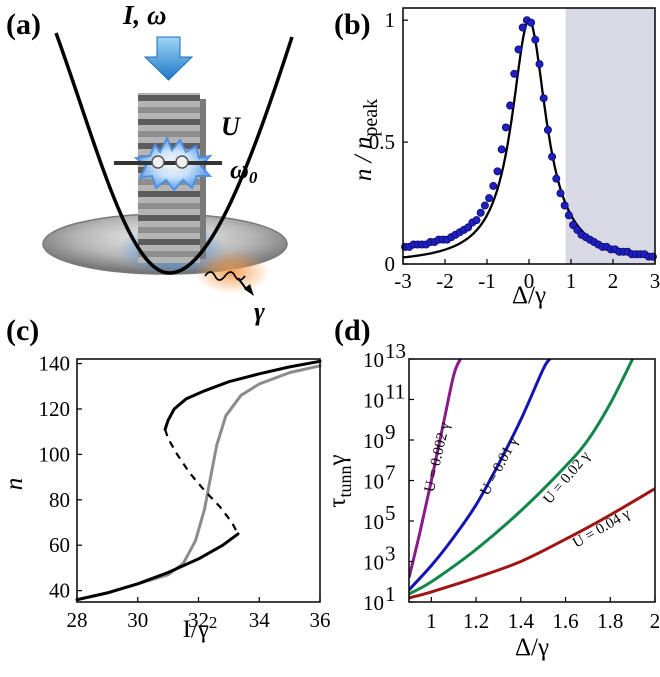 This screenshot has width=660, height=677. Describe the element at coordinates (259, 311) in the screenshot. I see `loss-label: γ` at that location.